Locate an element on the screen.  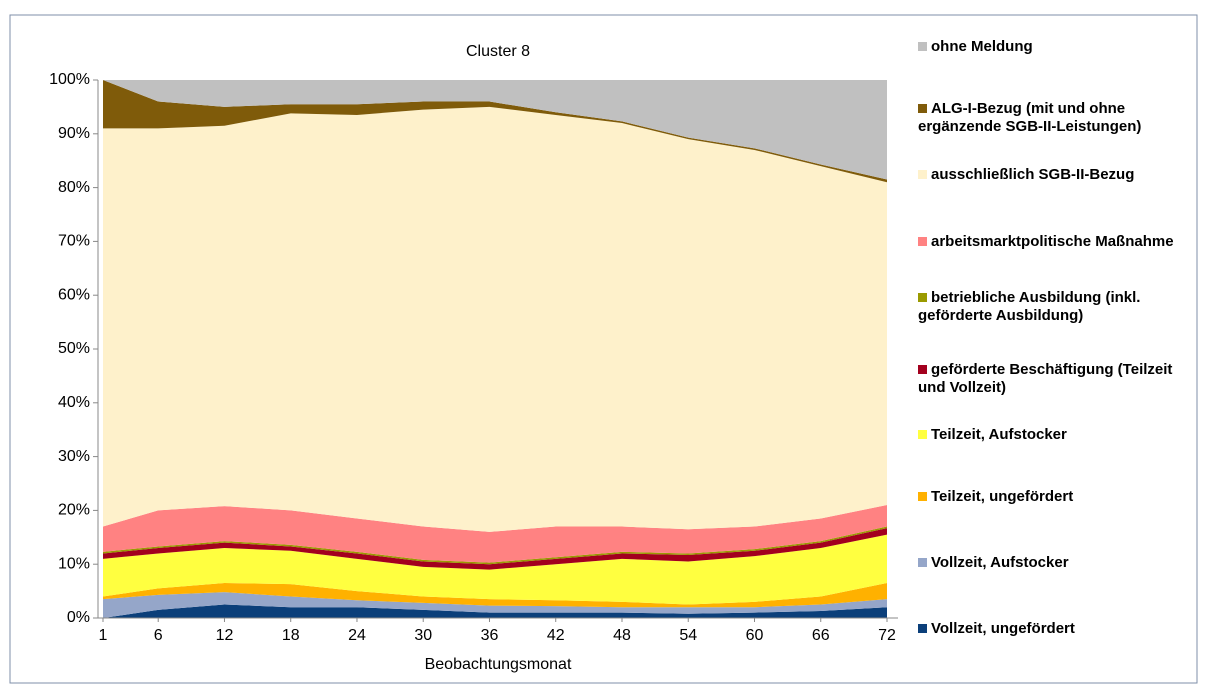
x-tick-label: 30 is located at coordinates (423, 635).